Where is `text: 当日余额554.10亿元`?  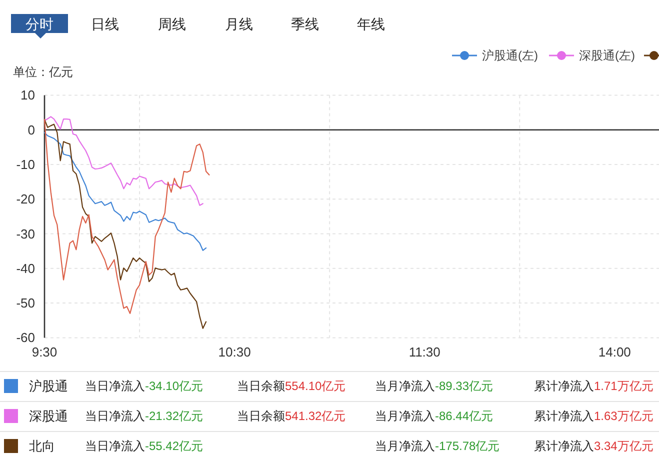 text: 当日余额554.10亿元 is located at coordinates (291, 386).